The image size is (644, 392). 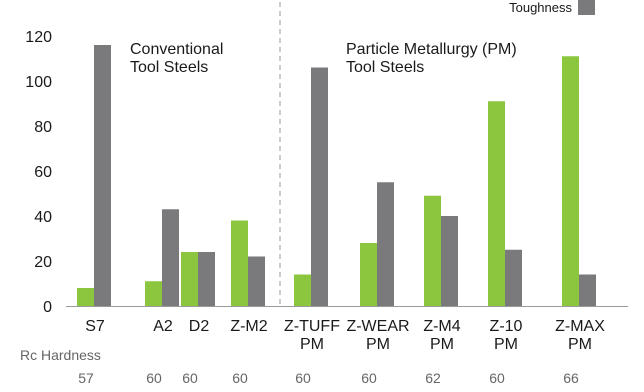 What do you see at coordinates (43, 172) in the screenshot?
I see `y-tick-label-60: 60` at bounding box center [43, 172].